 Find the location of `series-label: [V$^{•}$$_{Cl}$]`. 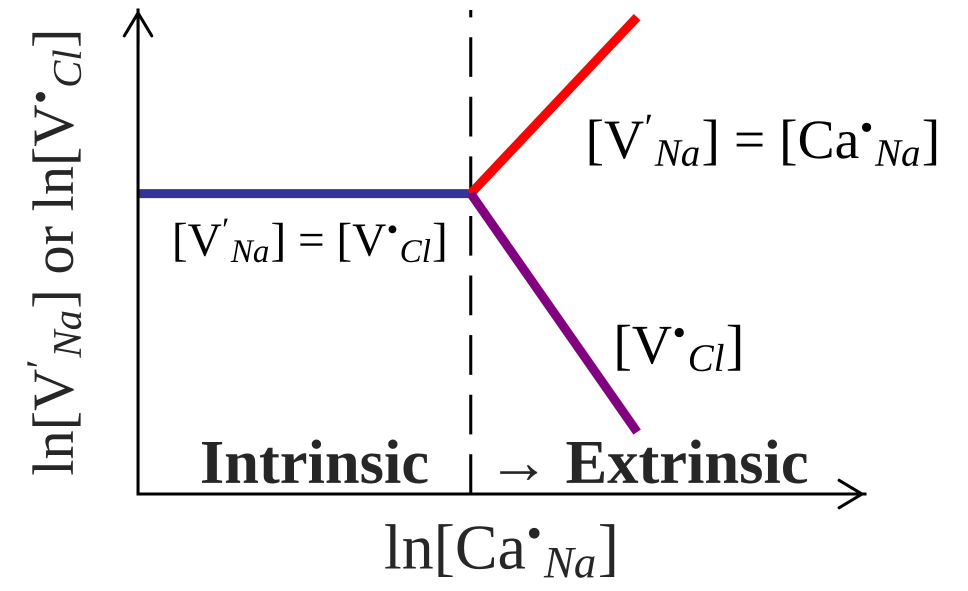

series-label: [V$^{•}$$_{Cl}$] is located at coordinates (678, 348).